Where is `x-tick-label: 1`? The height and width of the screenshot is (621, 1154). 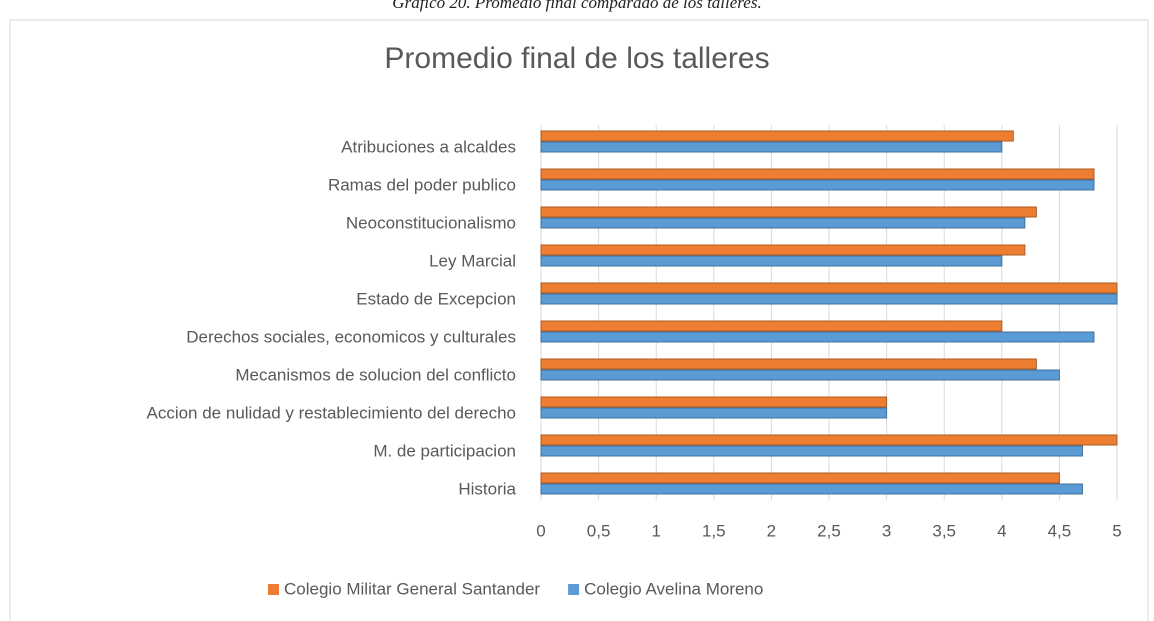
x-tick-label: 1 is located at coordinates (655, 530).